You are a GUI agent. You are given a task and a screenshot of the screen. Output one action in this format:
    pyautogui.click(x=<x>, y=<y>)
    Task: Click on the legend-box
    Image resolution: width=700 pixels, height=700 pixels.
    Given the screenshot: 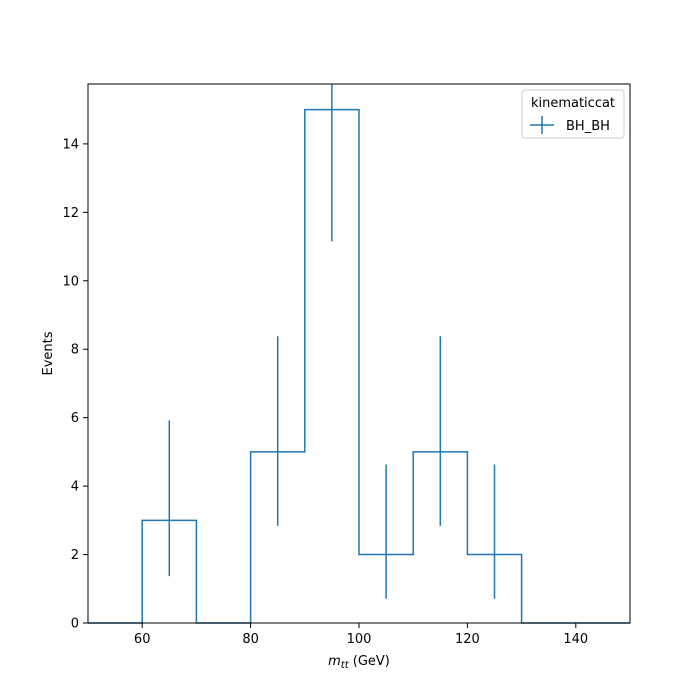 What is the action you would take?
    pyautogui.click(x=573, y=114)
    